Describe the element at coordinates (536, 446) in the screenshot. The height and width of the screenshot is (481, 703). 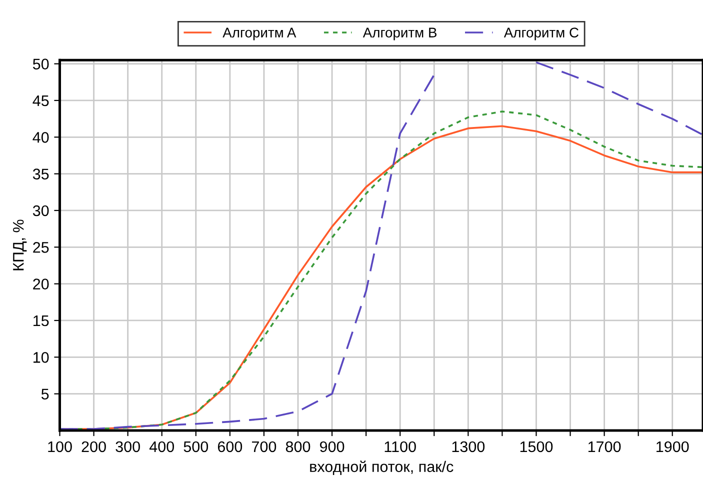
I see `x-tick-label: 1500` at that location.